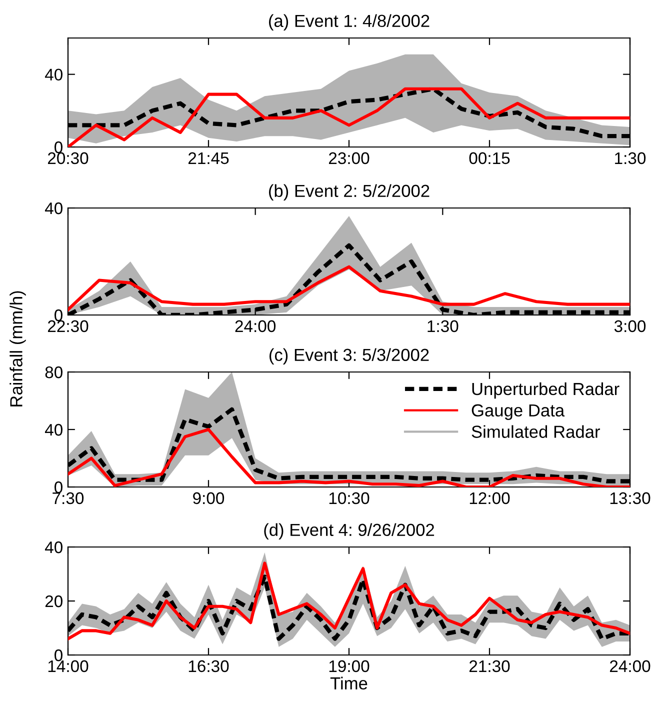  I want to click on x-tick-label: 20:30, so click(68, 158).